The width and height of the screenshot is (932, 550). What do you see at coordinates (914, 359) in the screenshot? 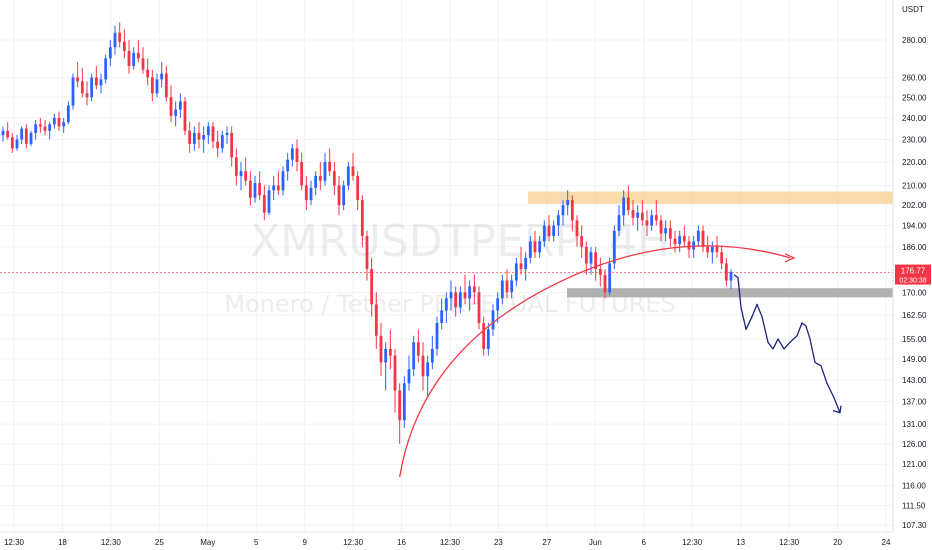
I see `y-tick-label: 149.00` at bounding box center [914, 359].